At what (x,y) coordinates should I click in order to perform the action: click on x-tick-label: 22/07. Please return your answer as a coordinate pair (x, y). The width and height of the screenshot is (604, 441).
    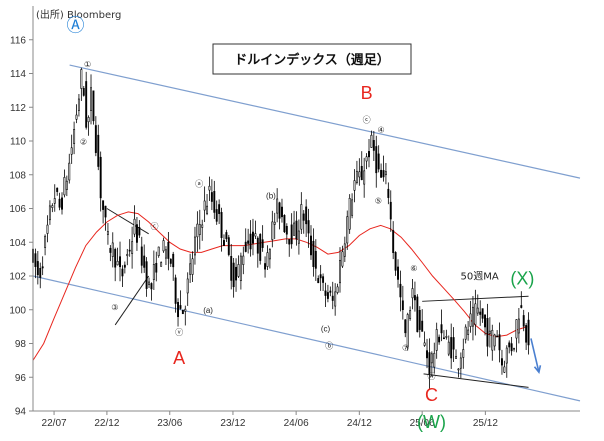
    Looking at the image, I should click on (54, 423).